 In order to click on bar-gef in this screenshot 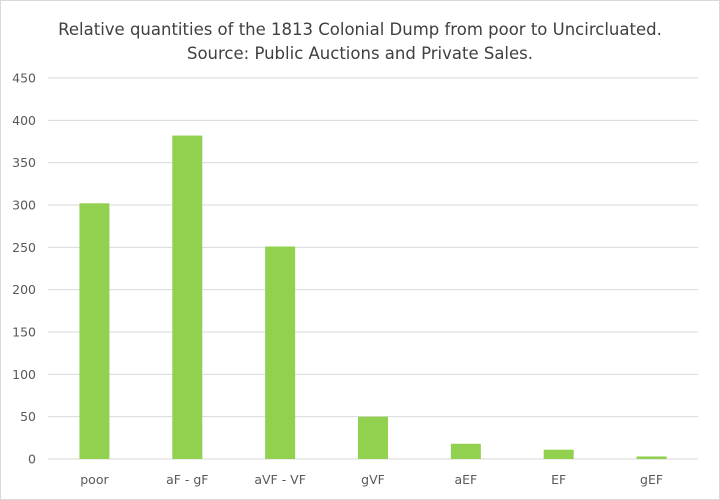, I will do `click(651, 457)`.